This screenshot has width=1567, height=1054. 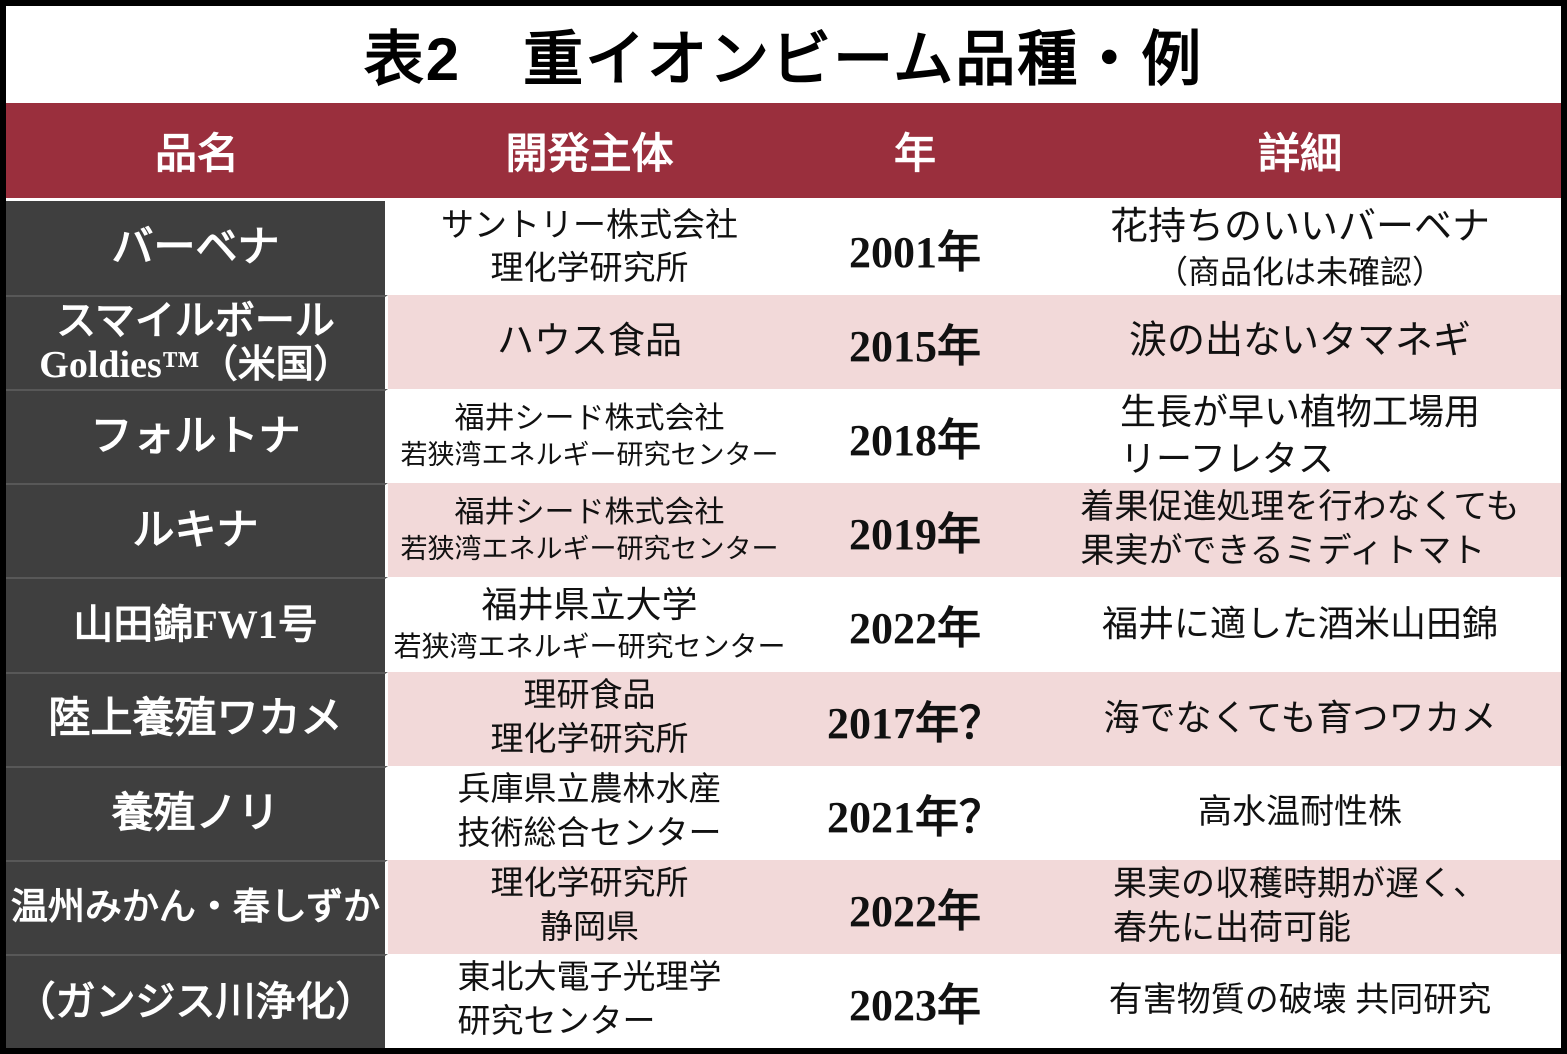 I want to click on variety-name-cell: 山田錦FW1号, so click(x=197, y=624).